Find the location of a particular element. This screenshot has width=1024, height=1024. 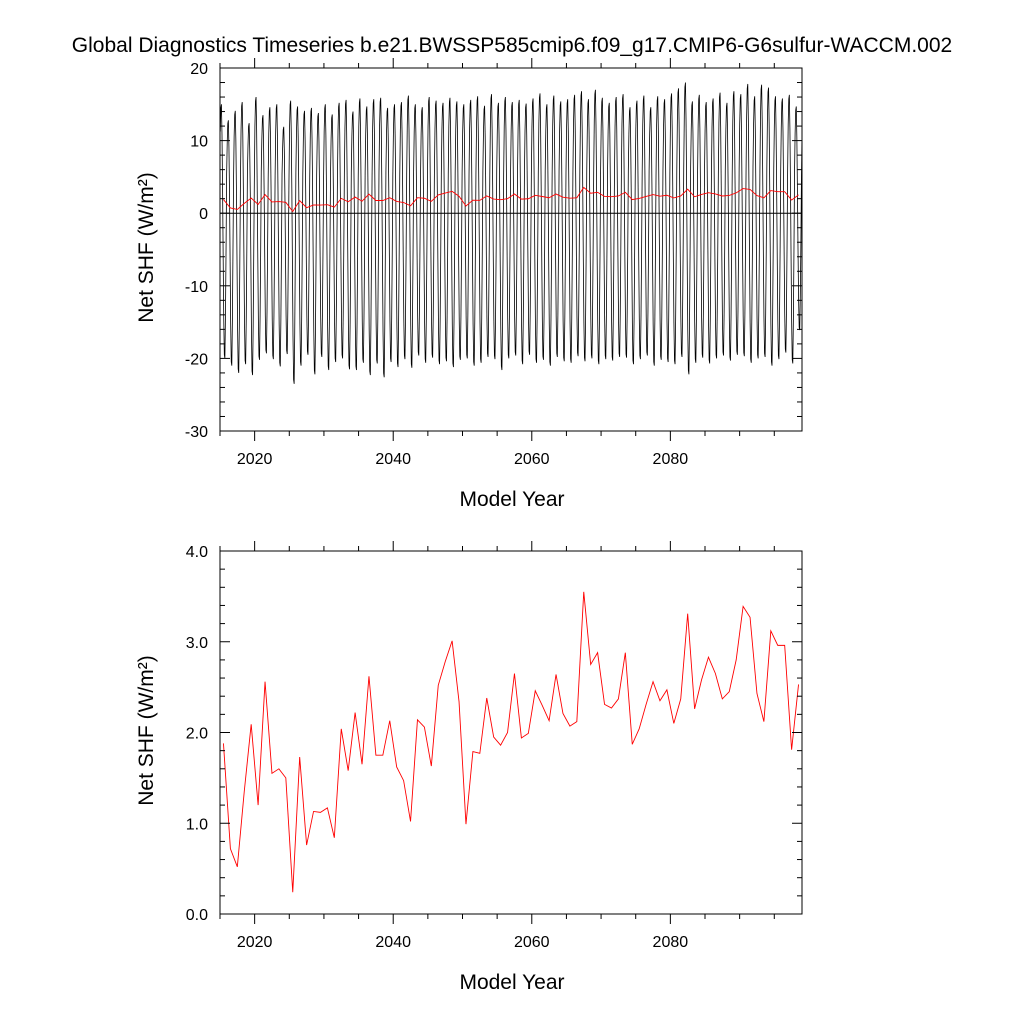

y-tick-label: 1.0 is located at coordinates (197, 824).